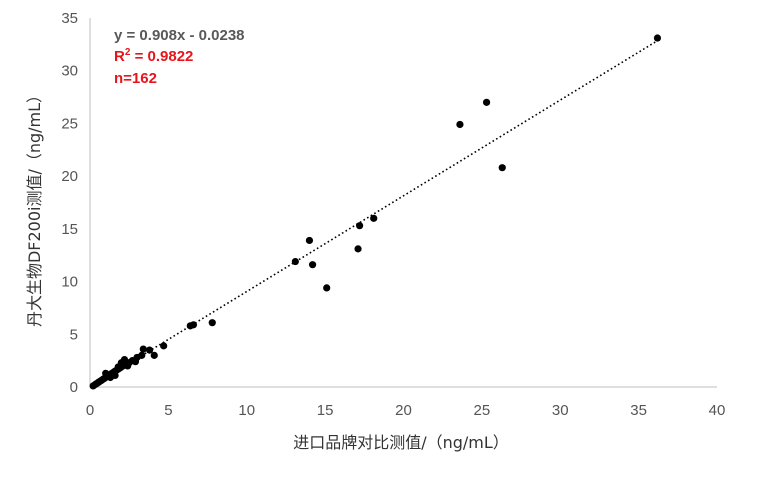 The height and width of the screenshot is (478, 764). What do you see at coordinates (69, 123) in the screenshot?
I see `y-tick-label: 25` at bounding box center [69, 123].